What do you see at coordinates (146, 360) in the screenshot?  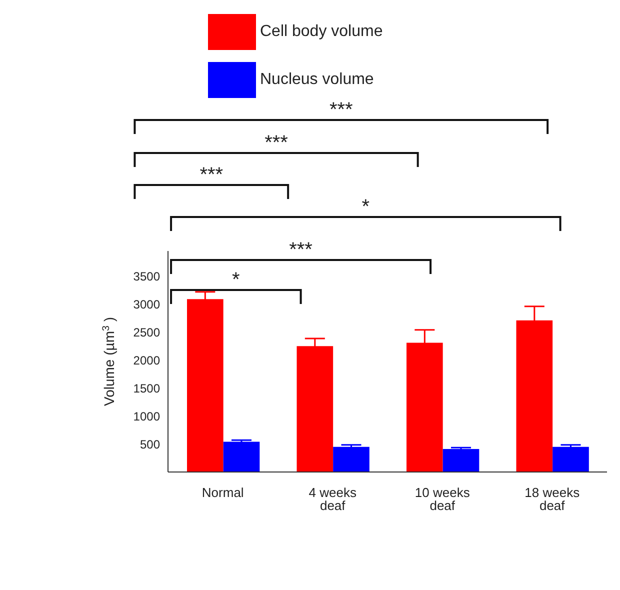 I see `y-tick-label: 2000` at bounding box center [146, 360].